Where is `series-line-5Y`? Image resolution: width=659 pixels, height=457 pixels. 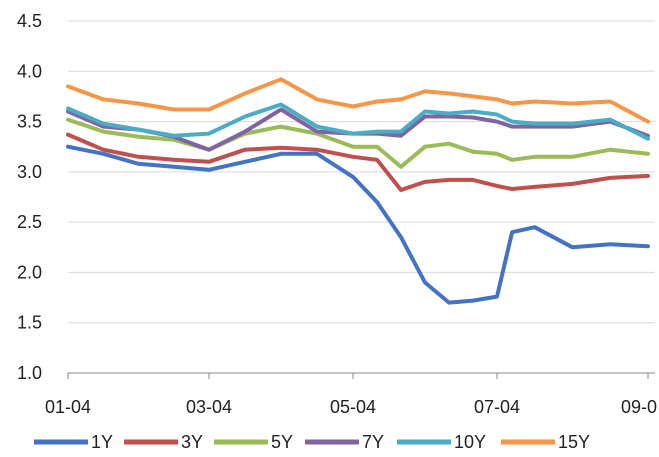
series-line-5Y is located at coordinates (358, 143).